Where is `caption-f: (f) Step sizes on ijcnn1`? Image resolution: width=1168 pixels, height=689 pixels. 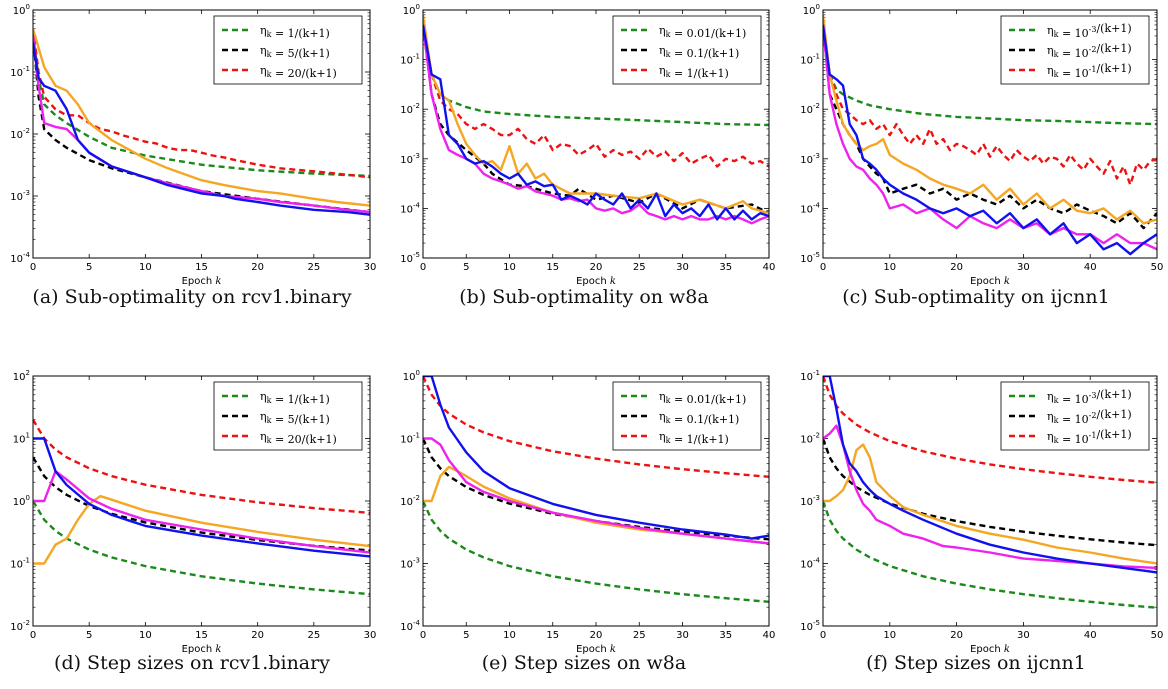 caption-f: (f) Step sizes on ijcnn1 is located at coordinates (976, 663).